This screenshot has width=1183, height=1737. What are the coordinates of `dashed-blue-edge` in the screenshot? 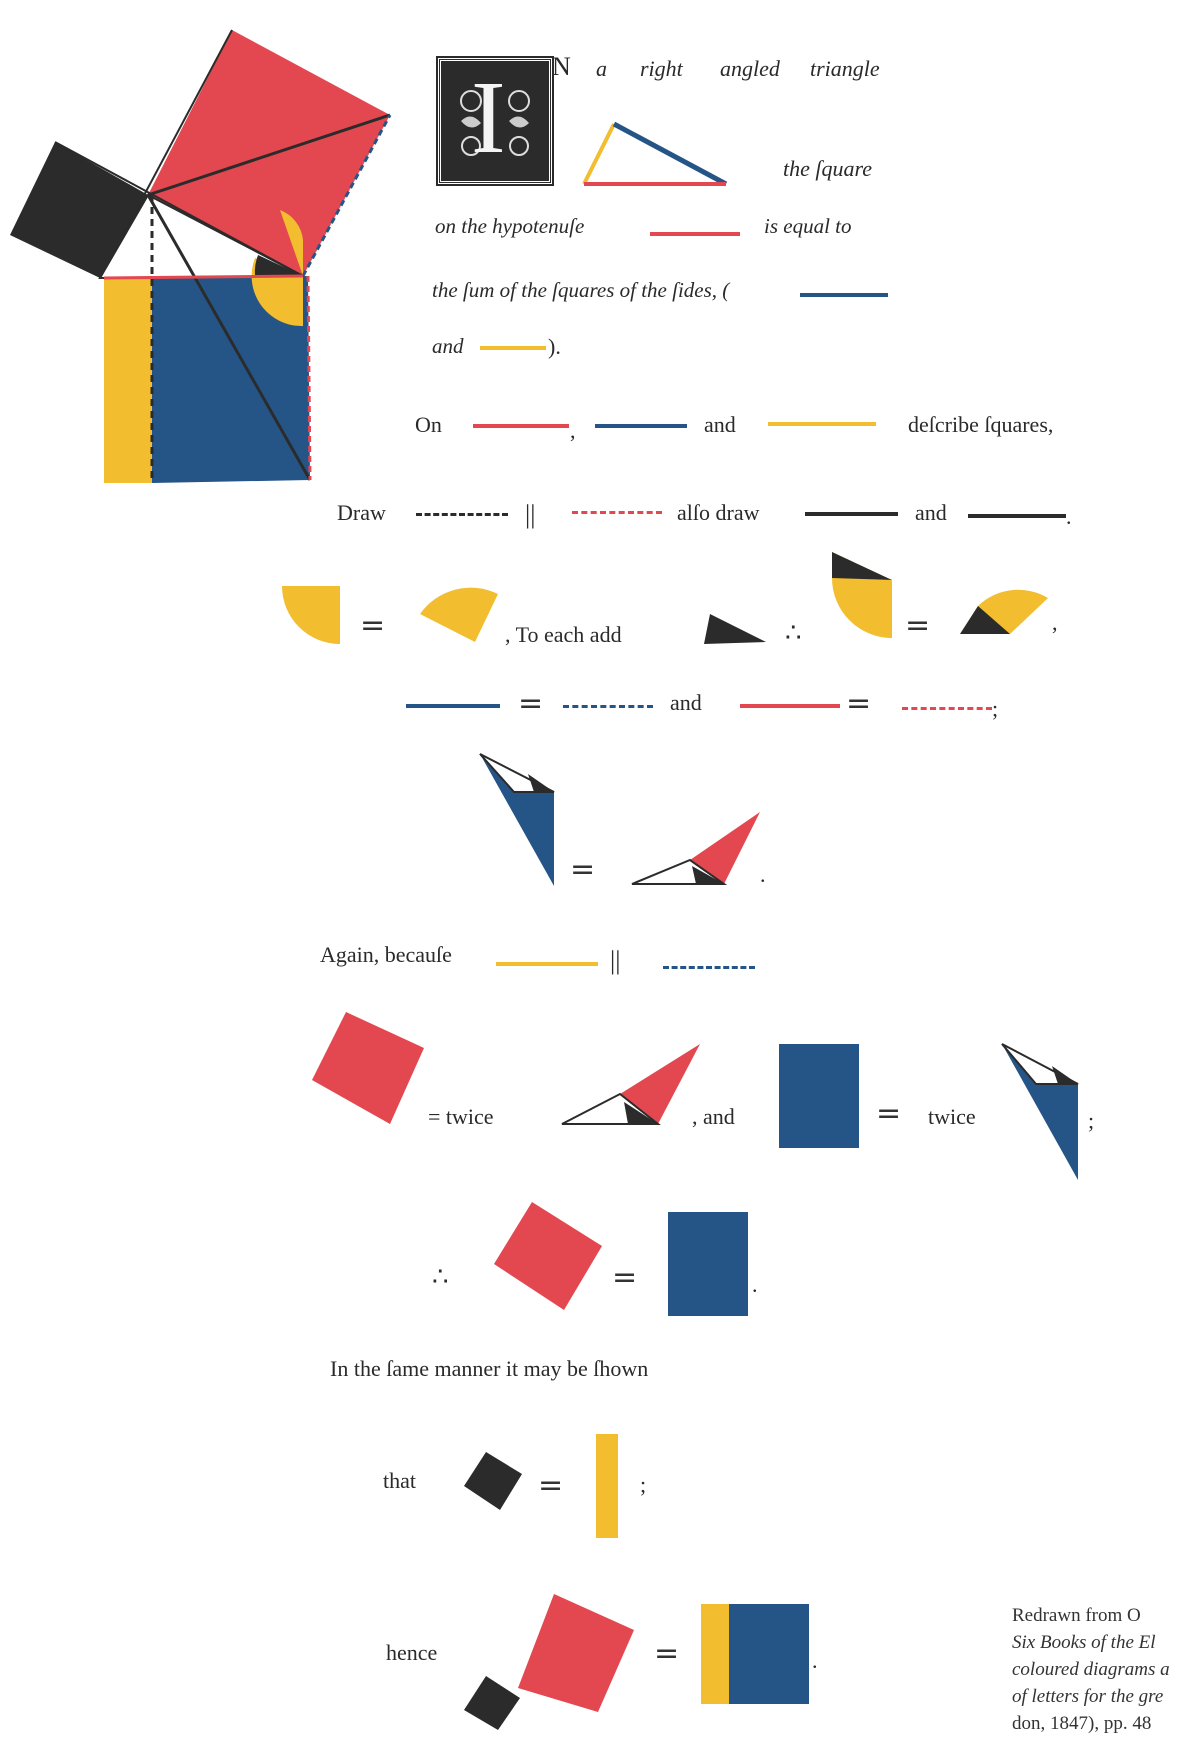 It's located at (346, 195).